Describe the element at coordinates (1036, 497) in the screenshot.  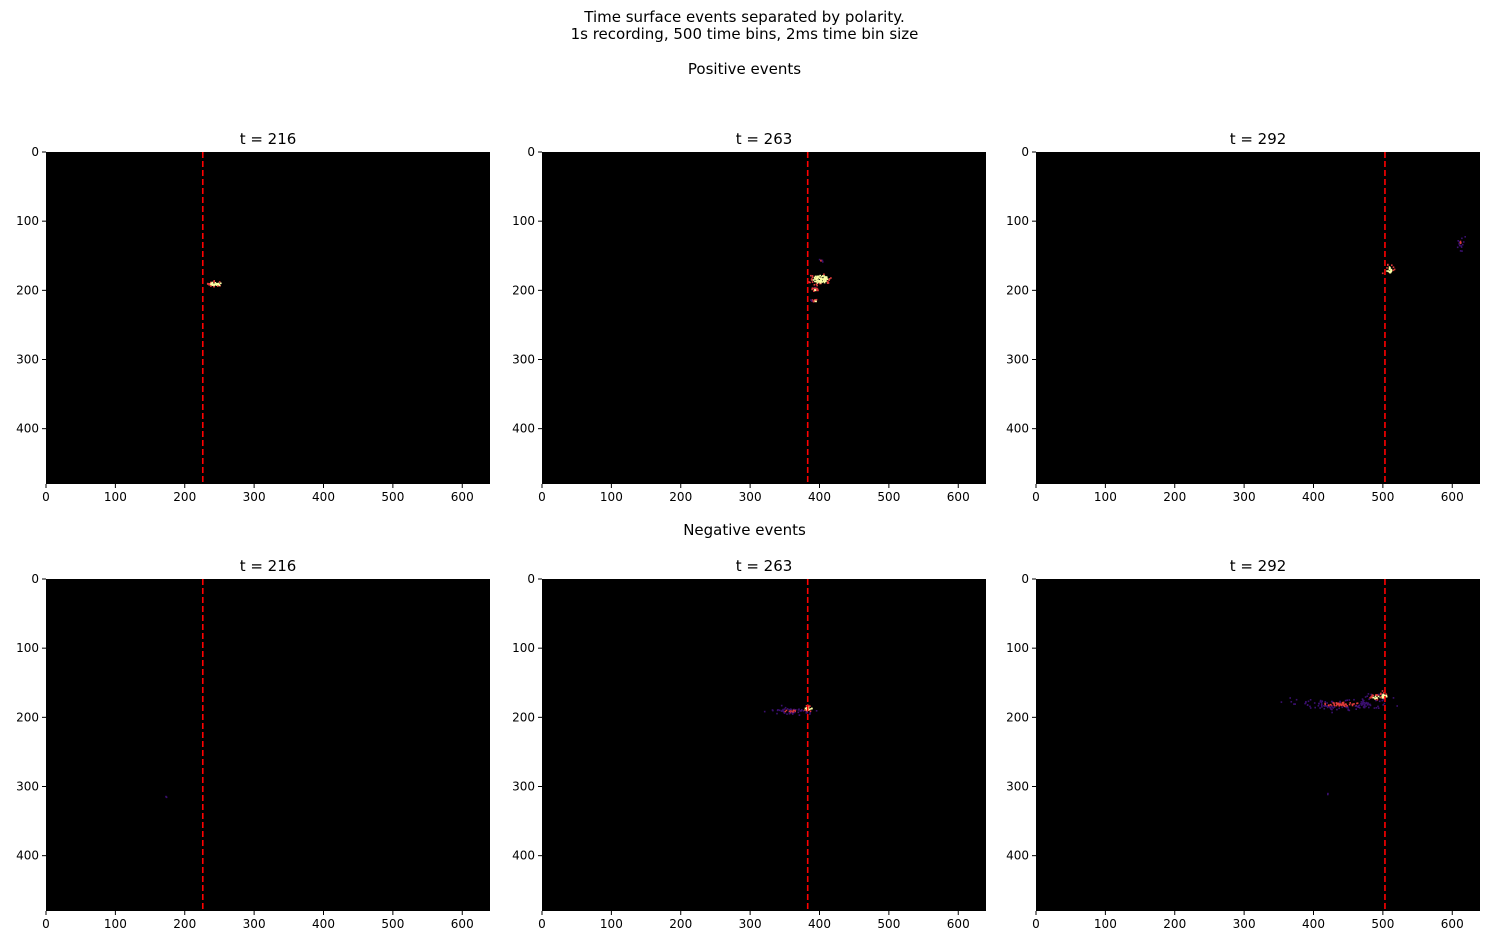
I see `x-tick-label: 0` at that location.